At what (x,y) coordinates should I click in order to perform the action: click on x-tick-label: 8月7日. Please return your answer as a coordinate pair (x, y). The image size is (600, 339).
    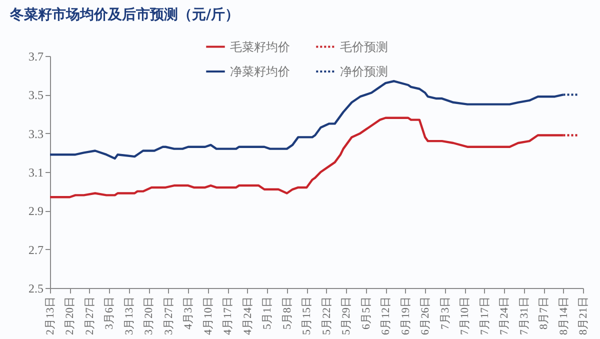
    Looking at the image, I should click on (544, 313).